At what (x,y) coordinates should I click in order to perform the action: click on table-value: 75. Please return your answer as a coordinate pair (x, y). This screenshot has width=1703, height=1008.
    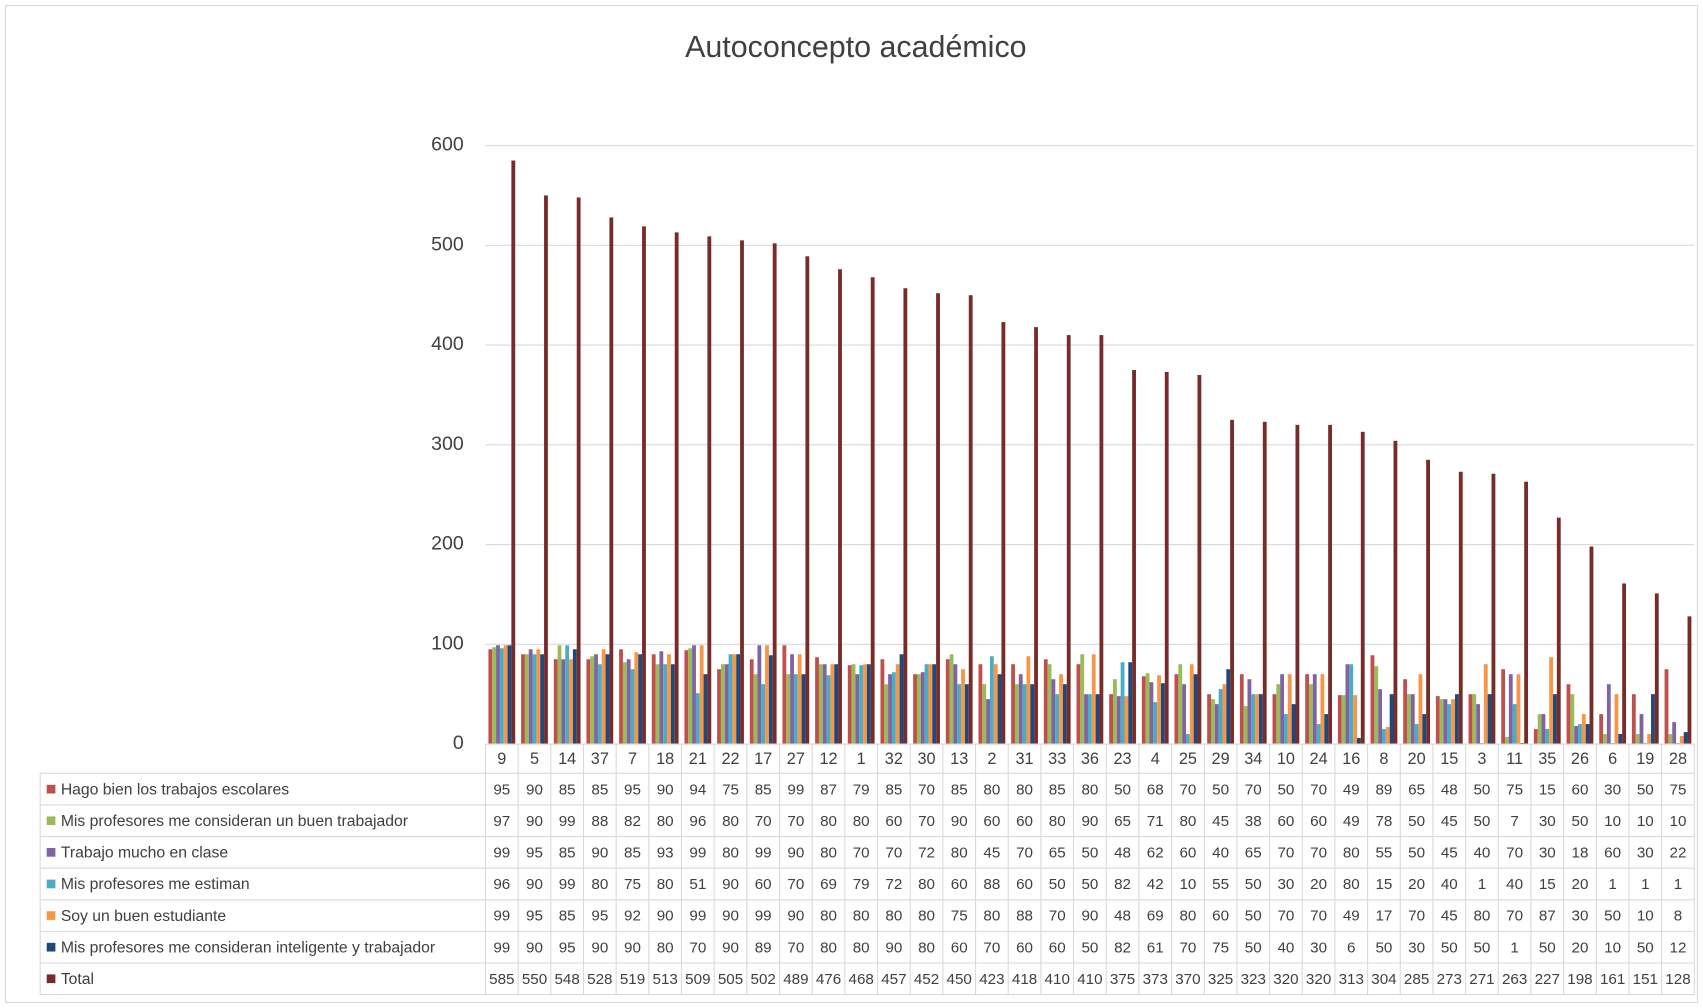
    Looking at the image, I should click on (730, 789).